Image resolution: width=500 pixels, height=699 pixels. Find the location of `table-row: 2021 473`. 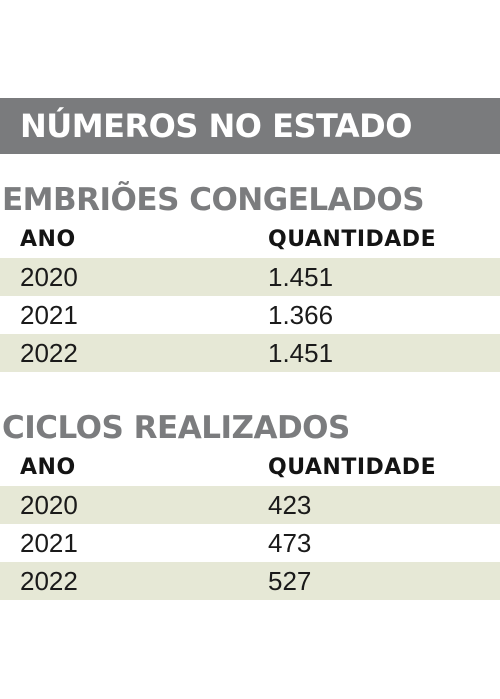

table-row: 2021 473 is located at coordinates (250, 543).